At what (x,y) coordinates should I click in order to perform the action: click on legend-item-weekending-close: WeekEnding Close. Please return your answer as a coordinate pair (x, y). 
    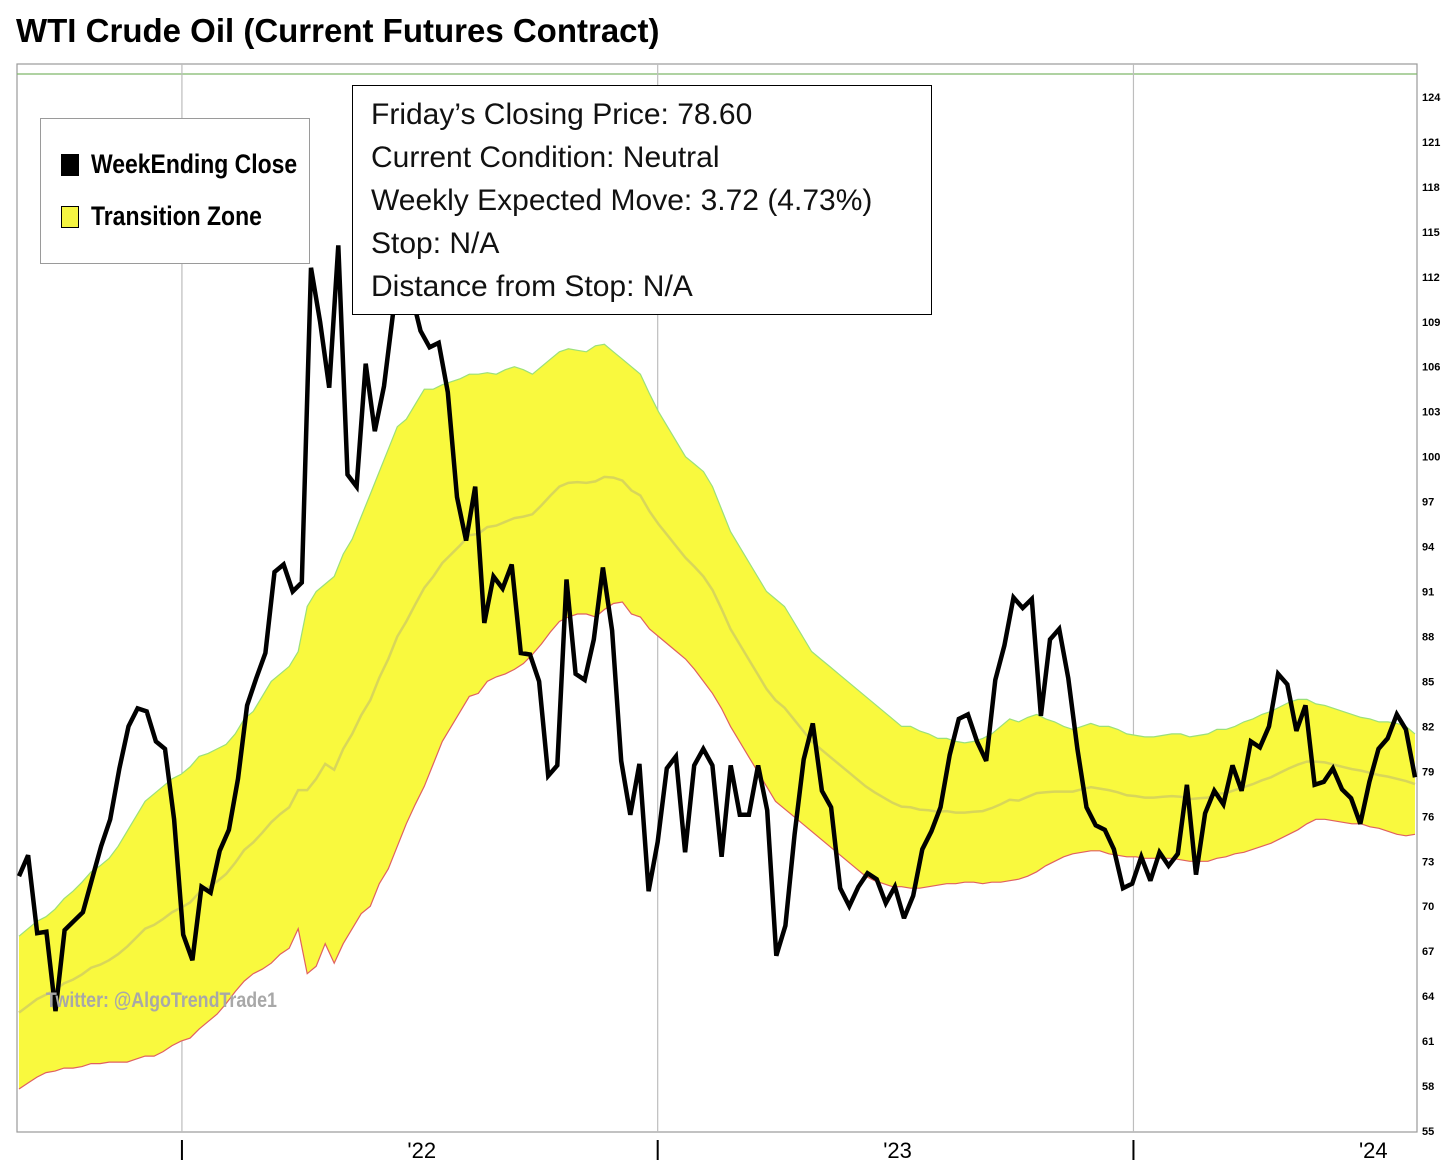
    Looking at the image, I should click on (197, 164).